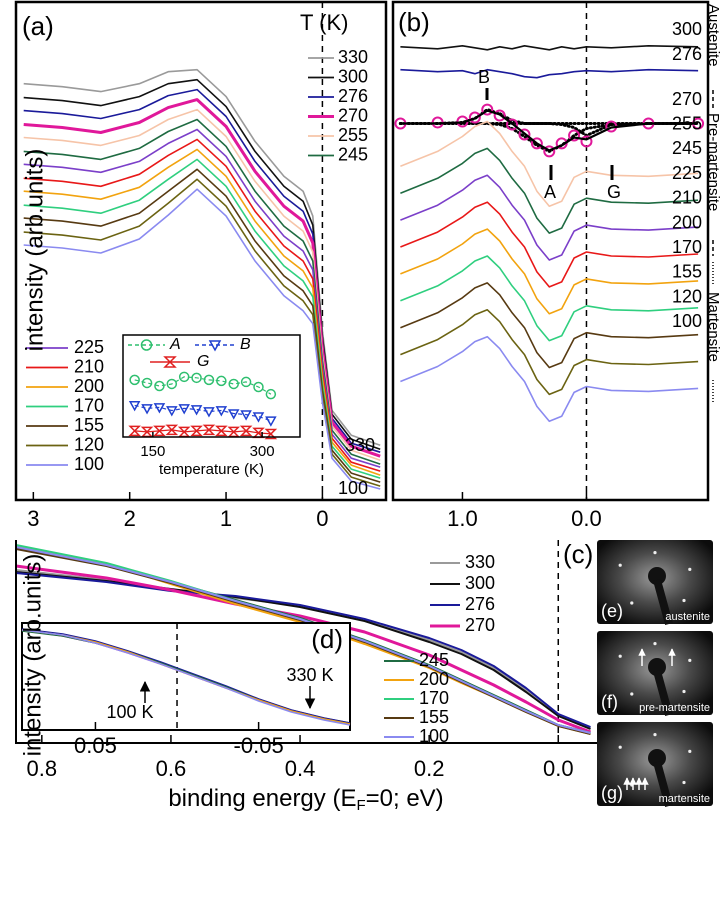 This screenshot has height=910, width=725. What do you see at coordinates (657, 758) in the screenshot?
I see `leed-shadow` at bounding box center [657, 758].